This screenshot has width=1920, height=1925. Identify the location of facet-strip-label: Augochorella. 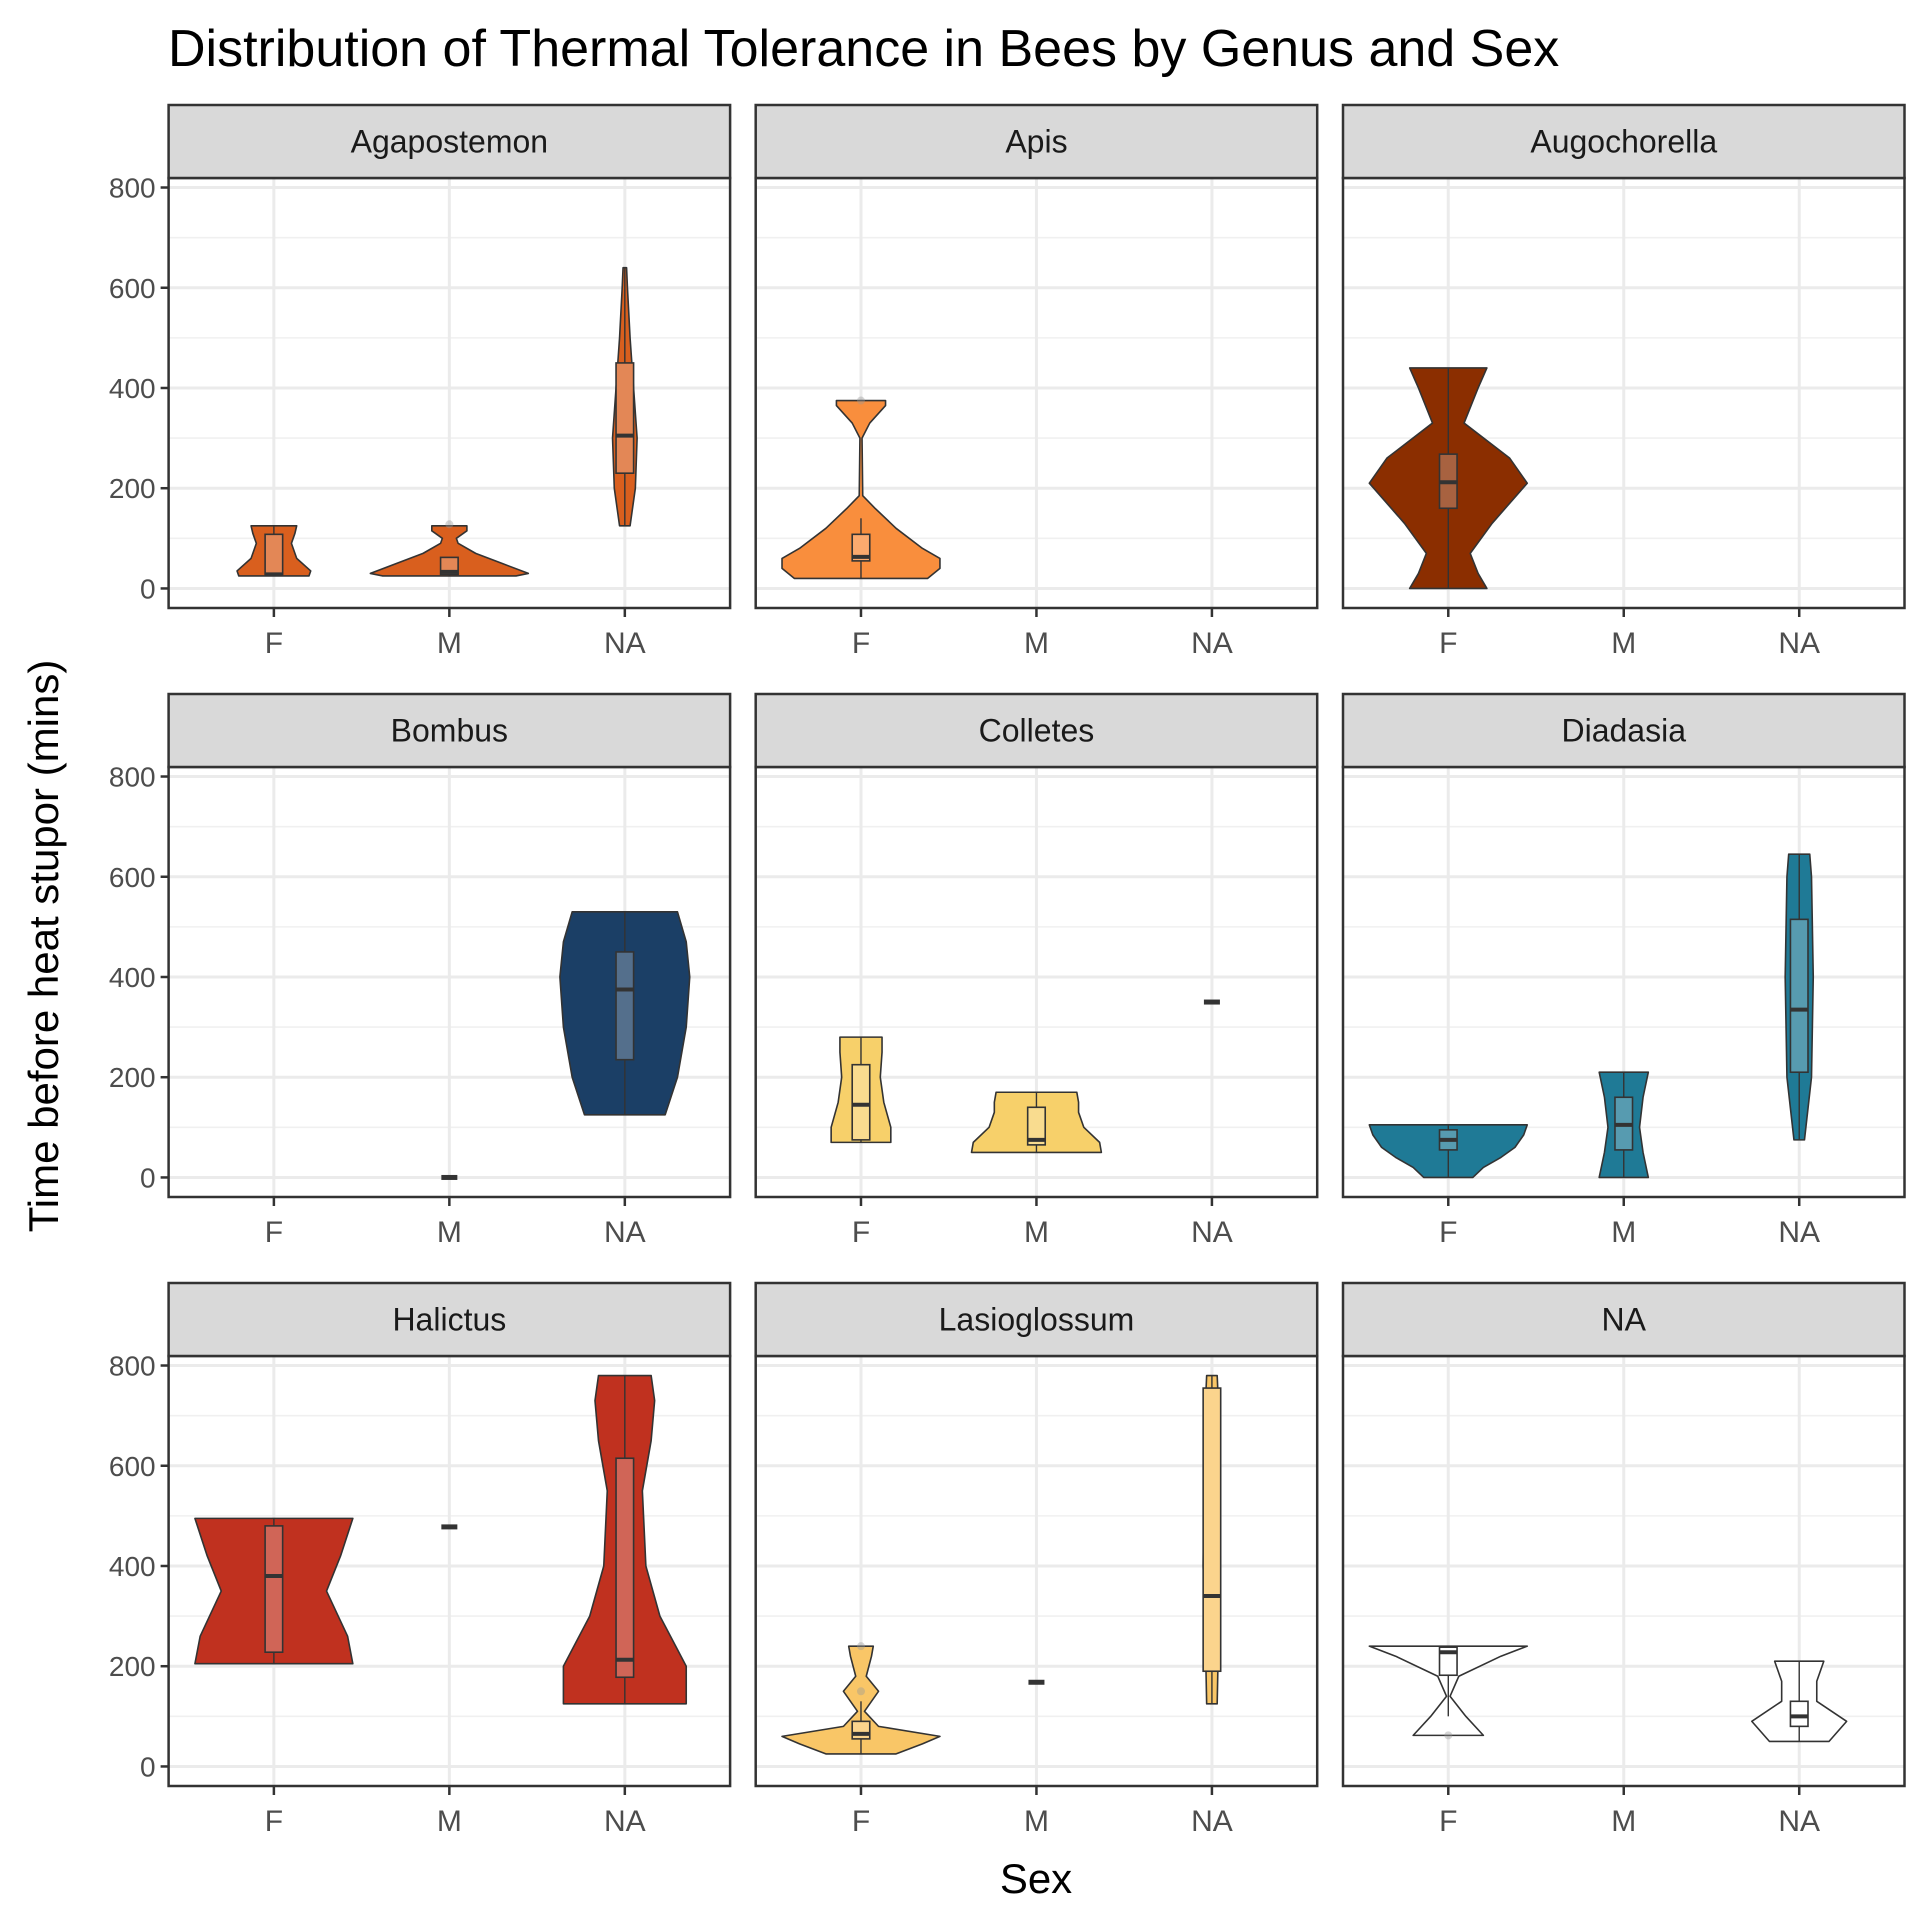
(1623, 142).